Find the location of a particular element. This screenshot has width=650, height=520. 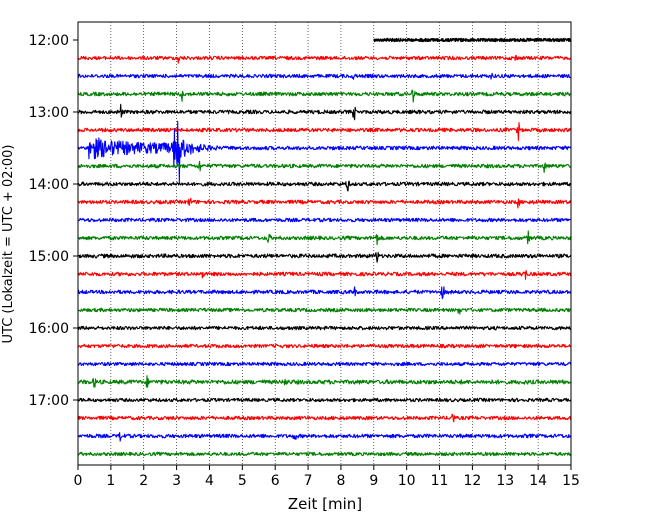

x-axis-label: Zeit [min] is located at coordinates (325, 504).